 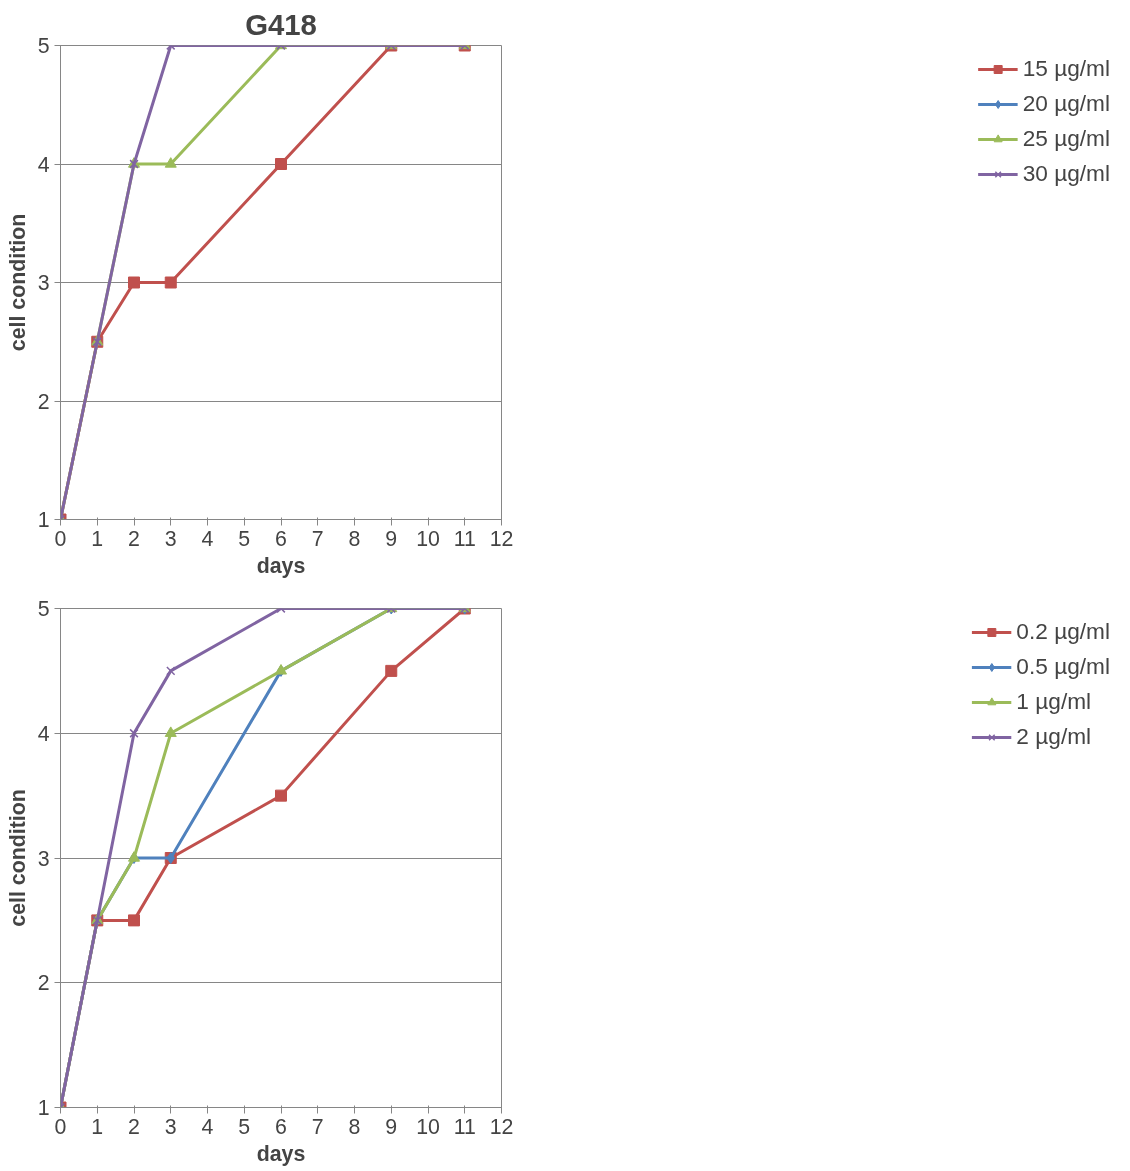 I want to click on legend-label: 2 µg/ml, so click(x=1054, y=736).